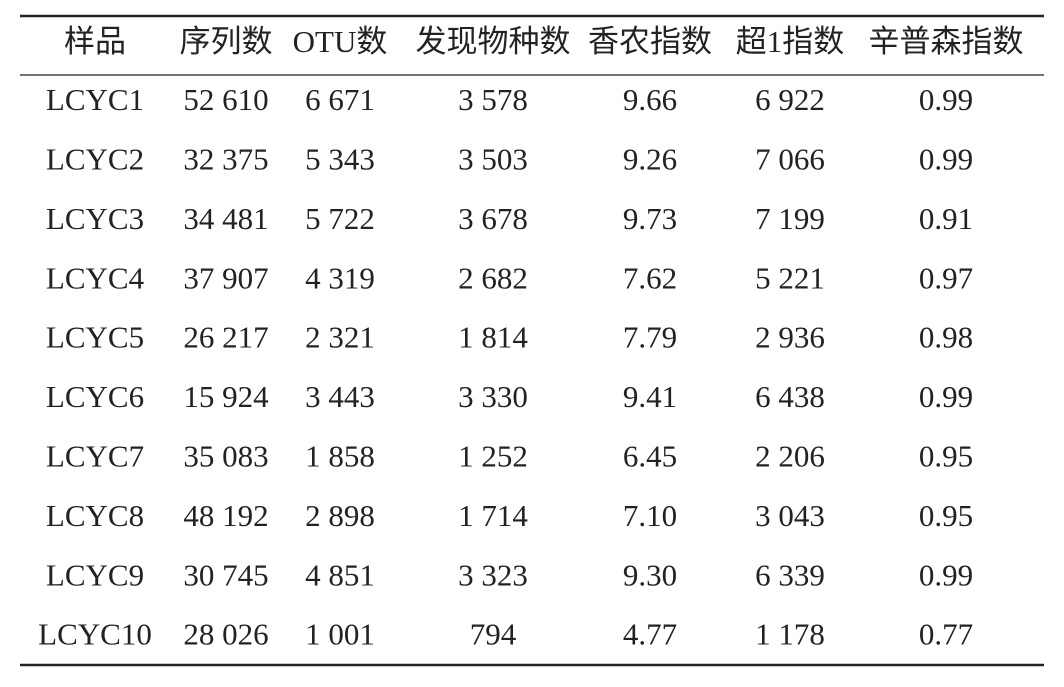 Image resolution: width=1064 pixels, height=687 pixels. What do you see at coordinates (340, 159) in the screenshot?
I see `cell: 5 343` at bounding box center [340, 159].